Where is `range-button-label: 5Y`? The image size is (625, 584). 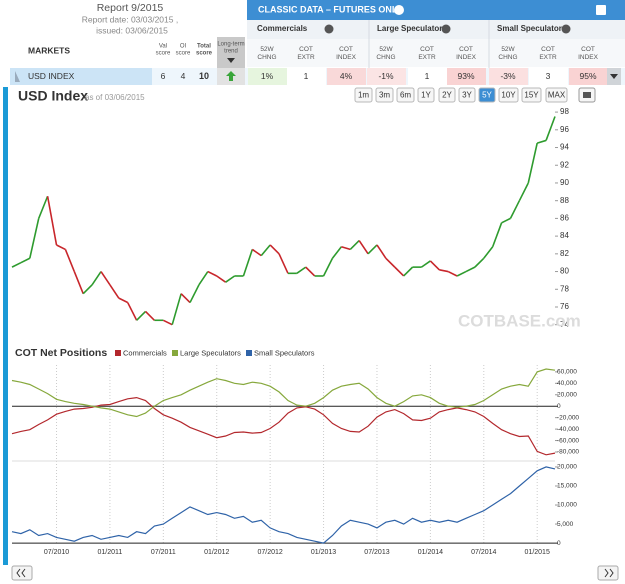
range-button-label: 5Y is located at coordinates (487, 95).